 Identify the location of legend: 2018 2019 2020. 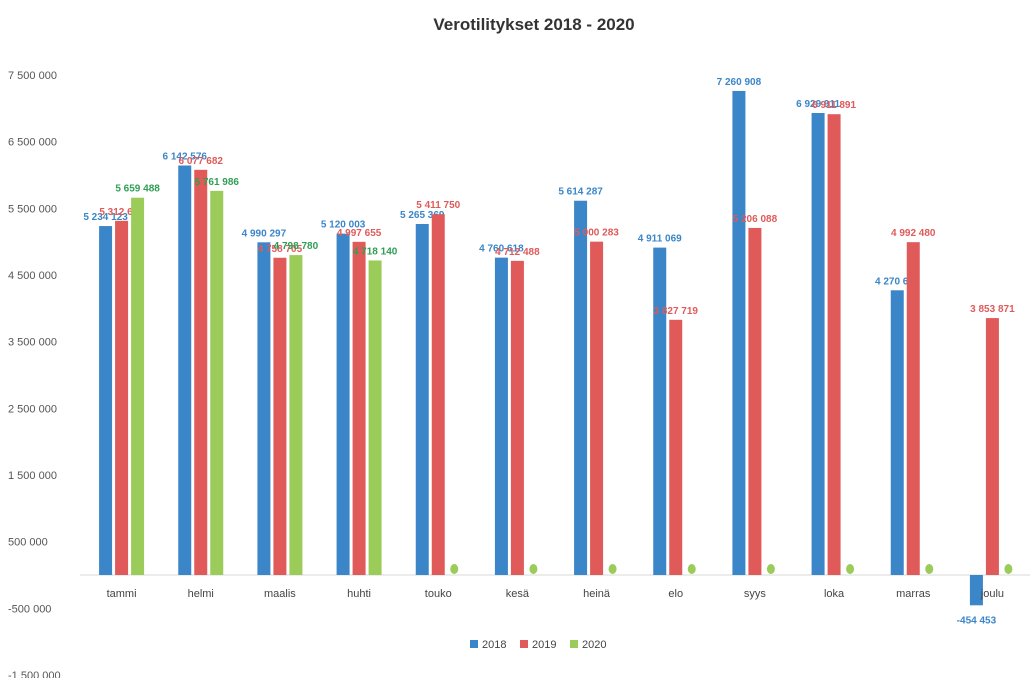
(538, 645).